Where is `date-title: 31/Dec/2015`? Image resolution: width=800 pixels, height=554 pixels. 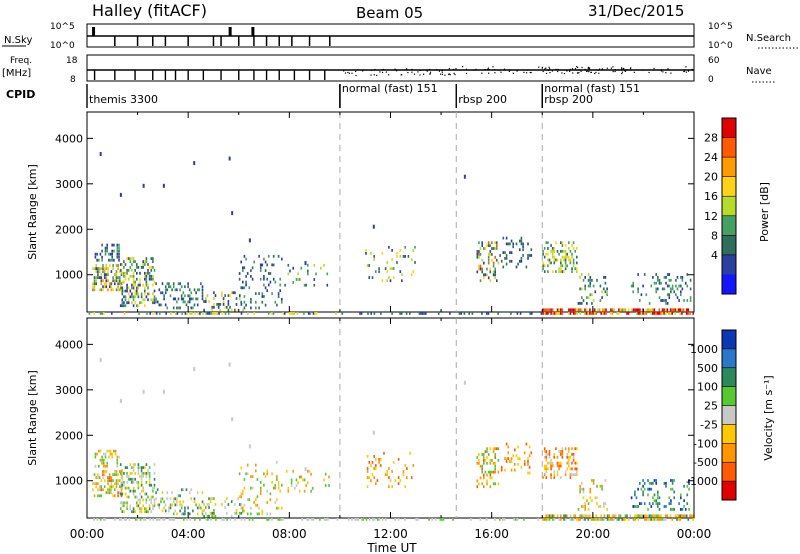
date-title: 31/Dec/2015 is located at coordinates (636, 11).